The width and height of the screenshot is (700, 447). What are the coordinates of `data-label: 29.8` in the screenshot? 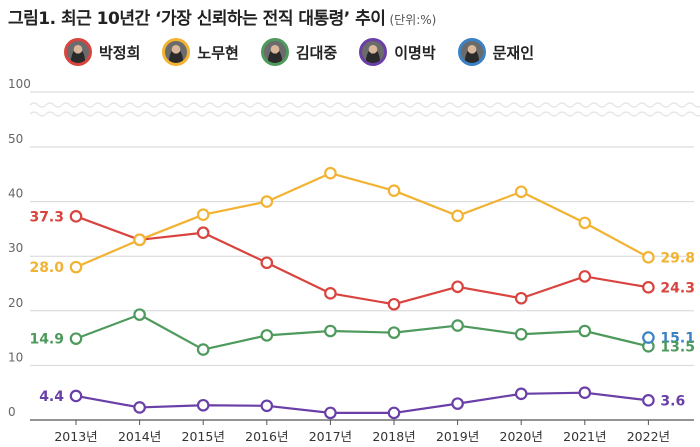 It's located at (677, 258).